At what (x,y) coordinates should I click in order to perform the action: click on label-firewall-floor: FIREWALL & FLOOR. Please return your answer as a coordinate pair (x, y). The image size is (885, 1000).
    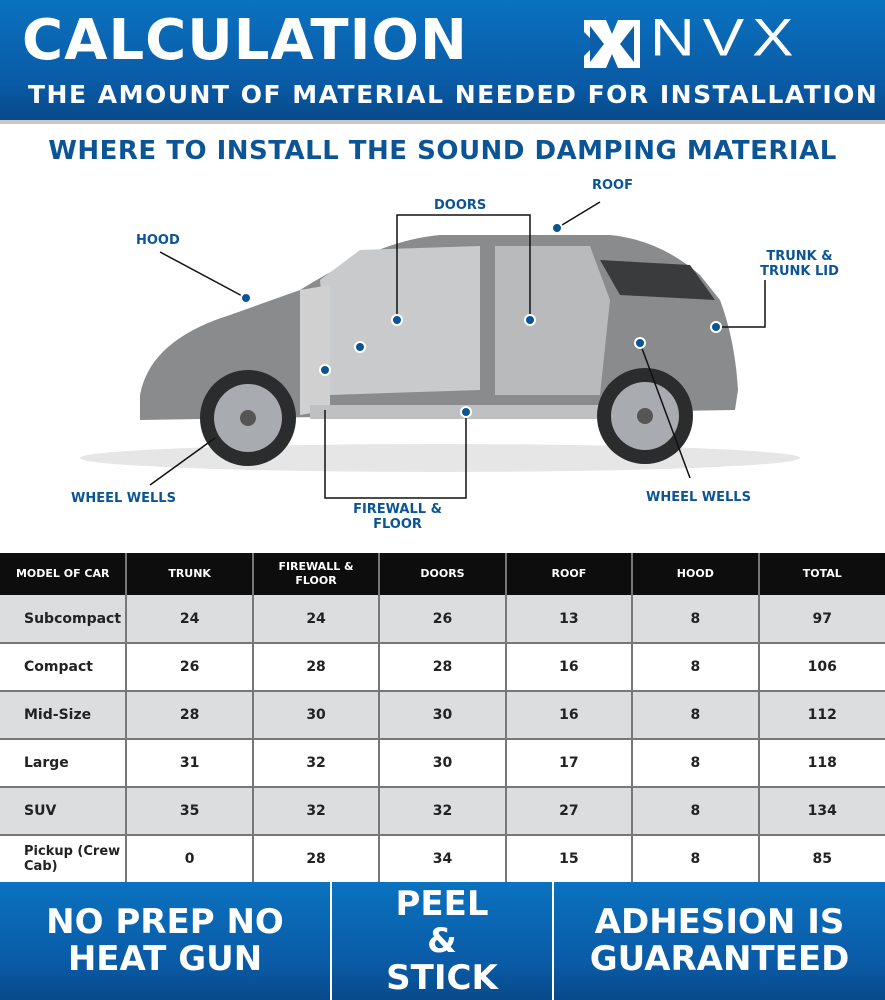
    Looking at the image, I should click on (397, 517).